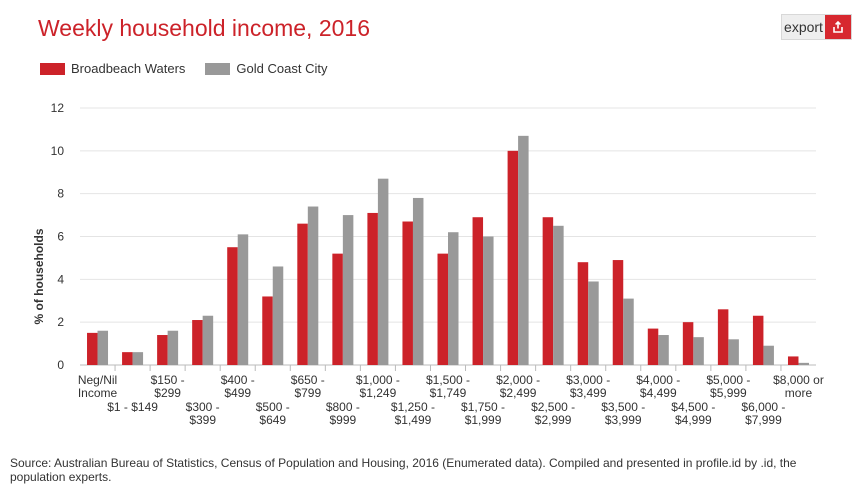 This screenshot has width=864, height=491. Describe the element at coordinates (60, 322) in the screenshot. I see `y-tick-label: 2` at that location.